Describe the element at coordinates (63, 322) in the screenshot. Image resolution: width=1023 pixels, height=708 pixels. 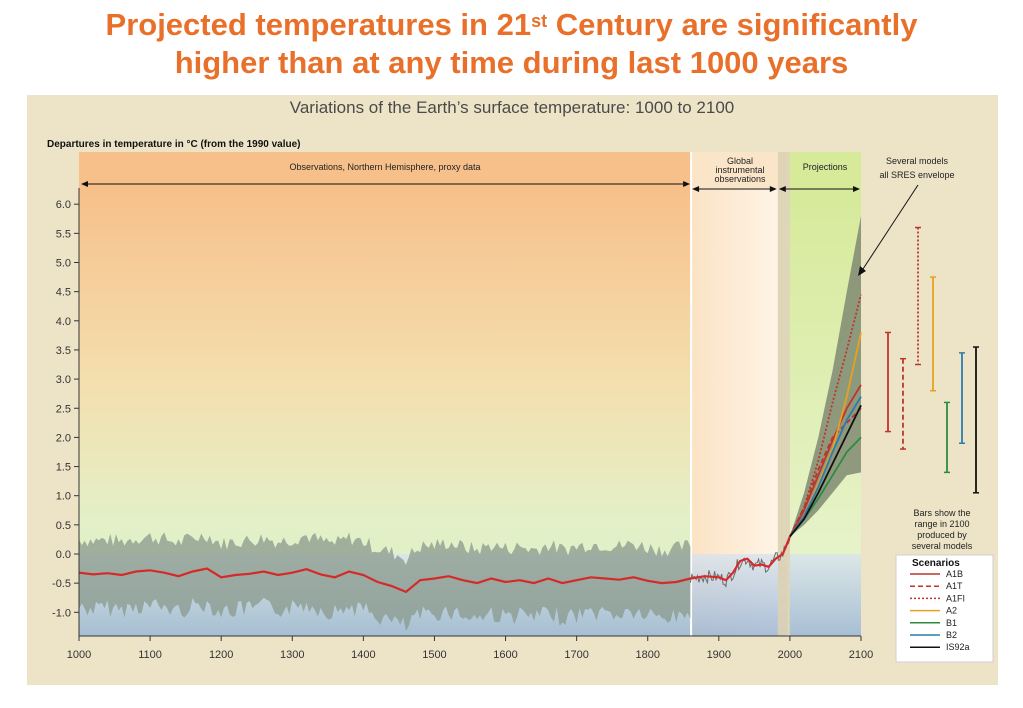
I see `y-tick-label: 4.0` at that location.